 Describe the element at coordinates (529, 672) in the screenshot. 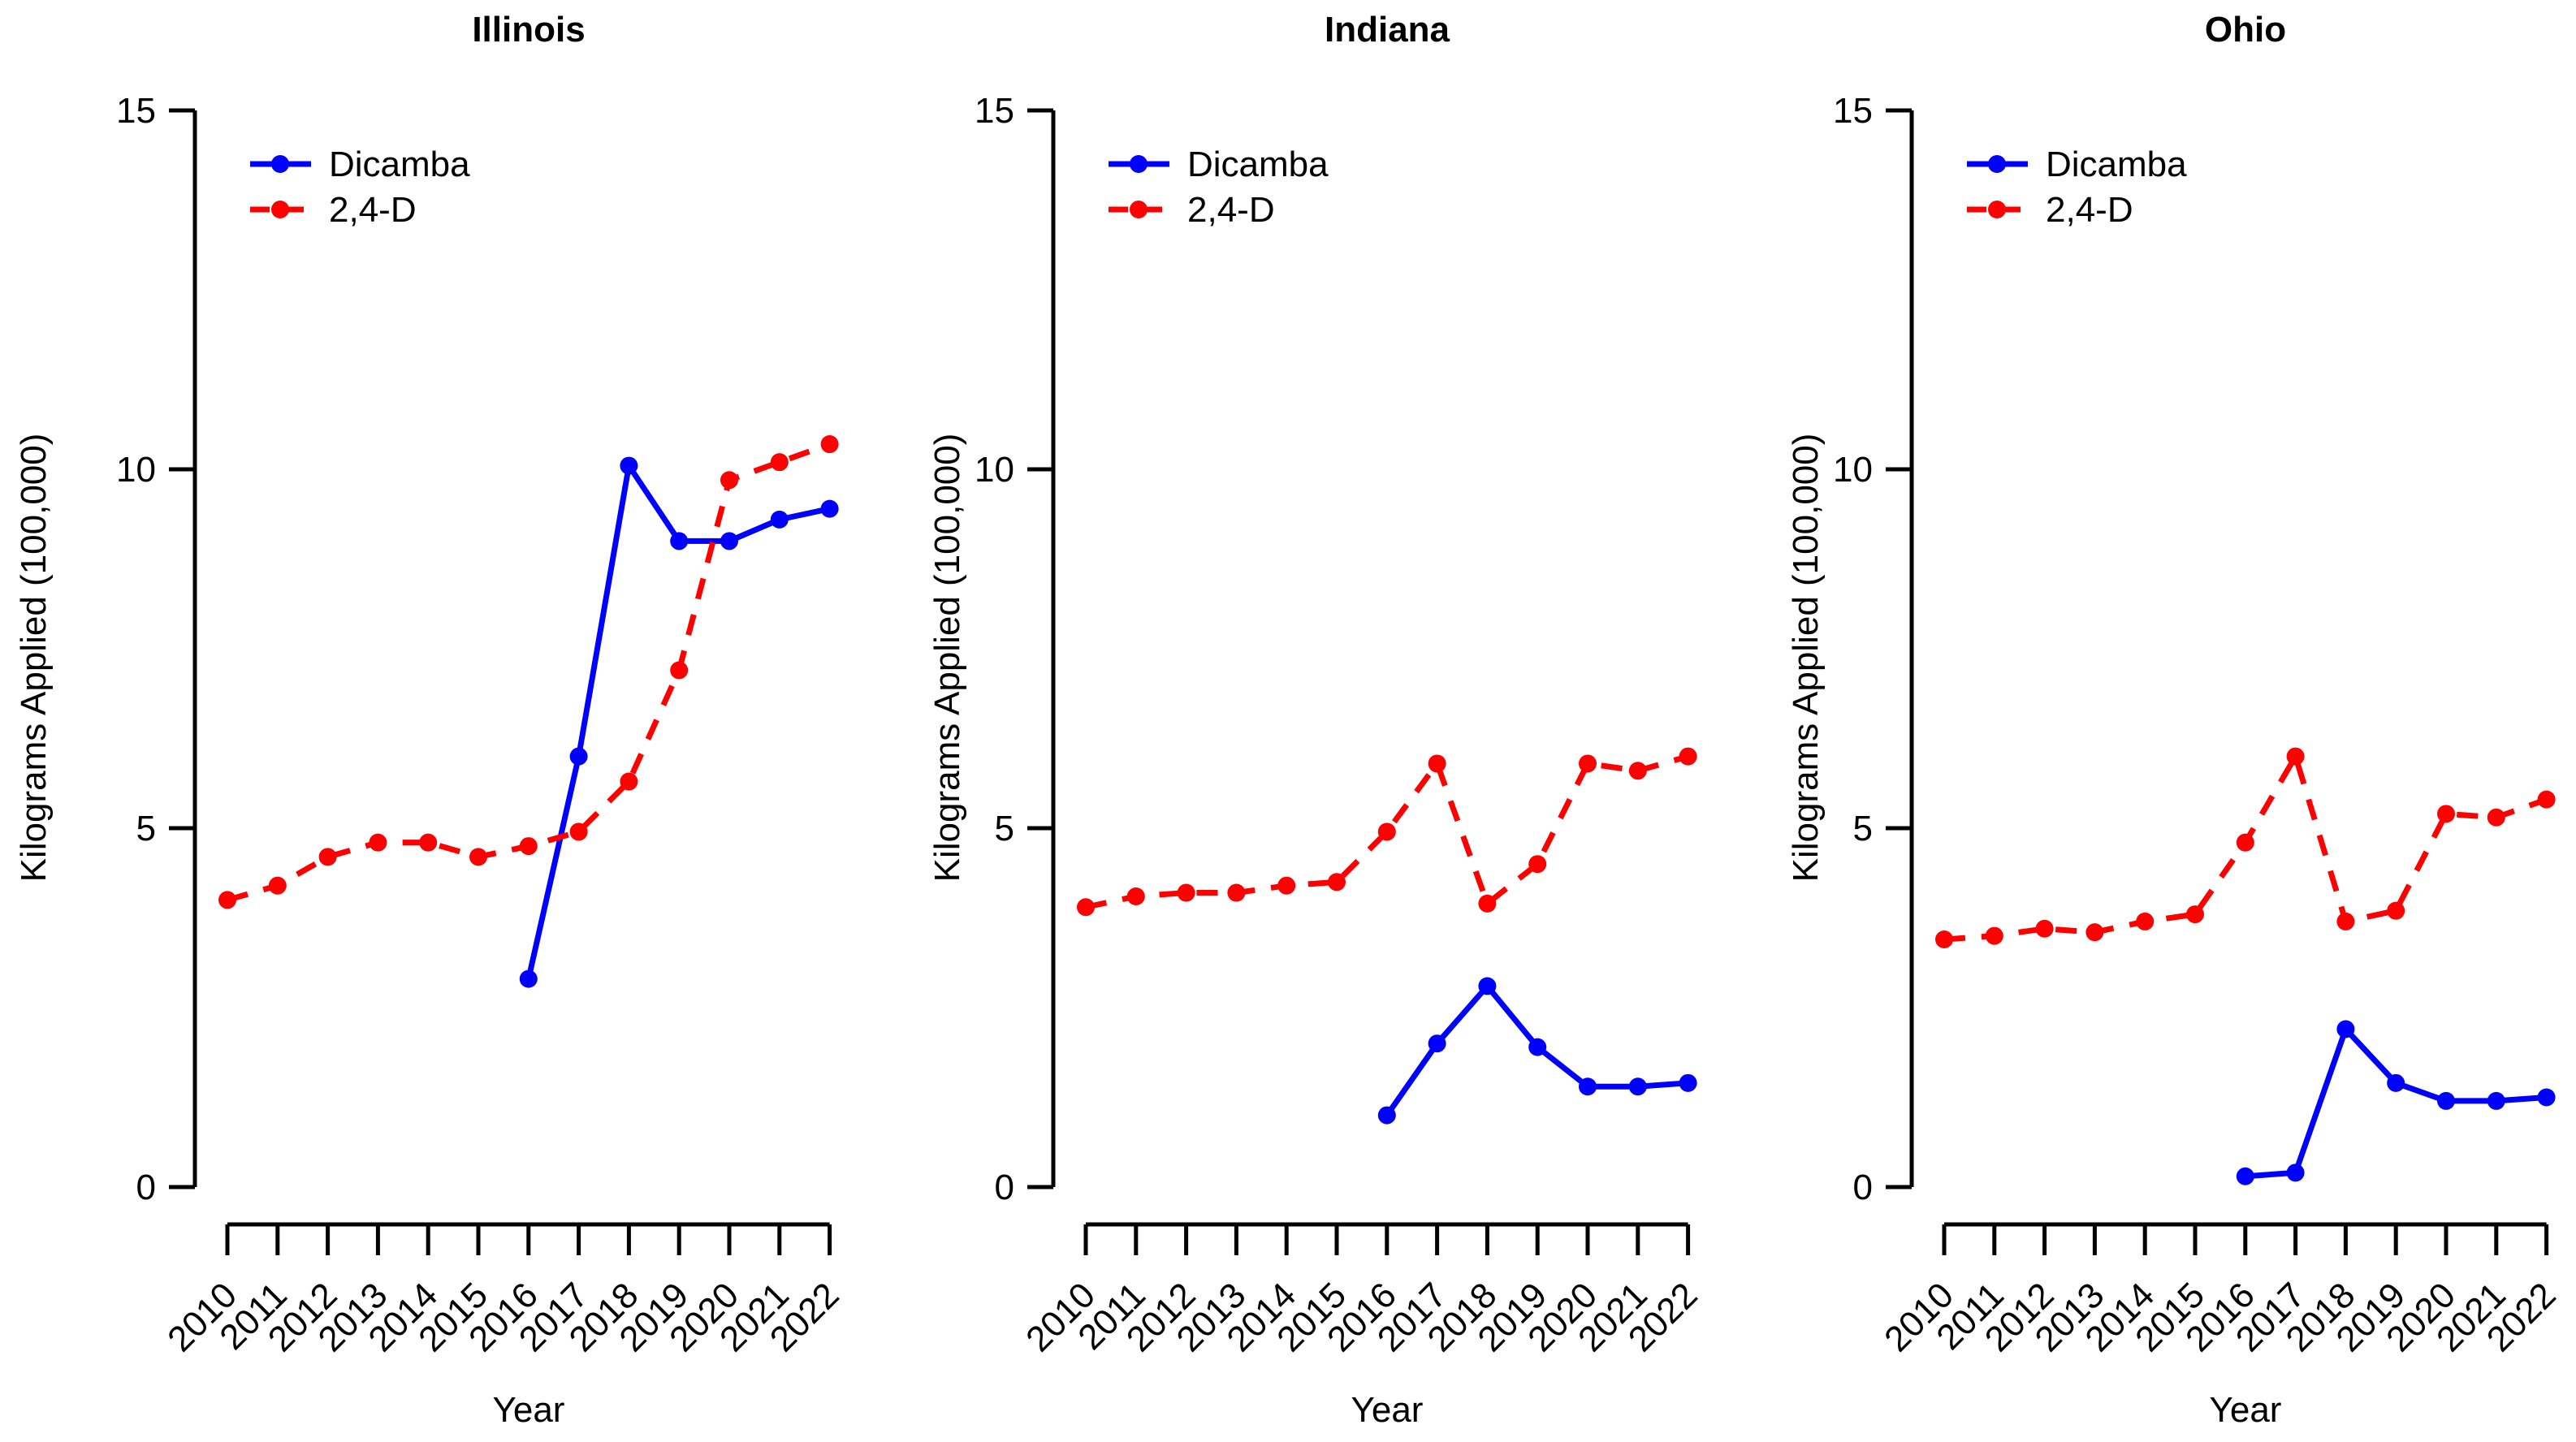

I see `series-line-24d` at that location.